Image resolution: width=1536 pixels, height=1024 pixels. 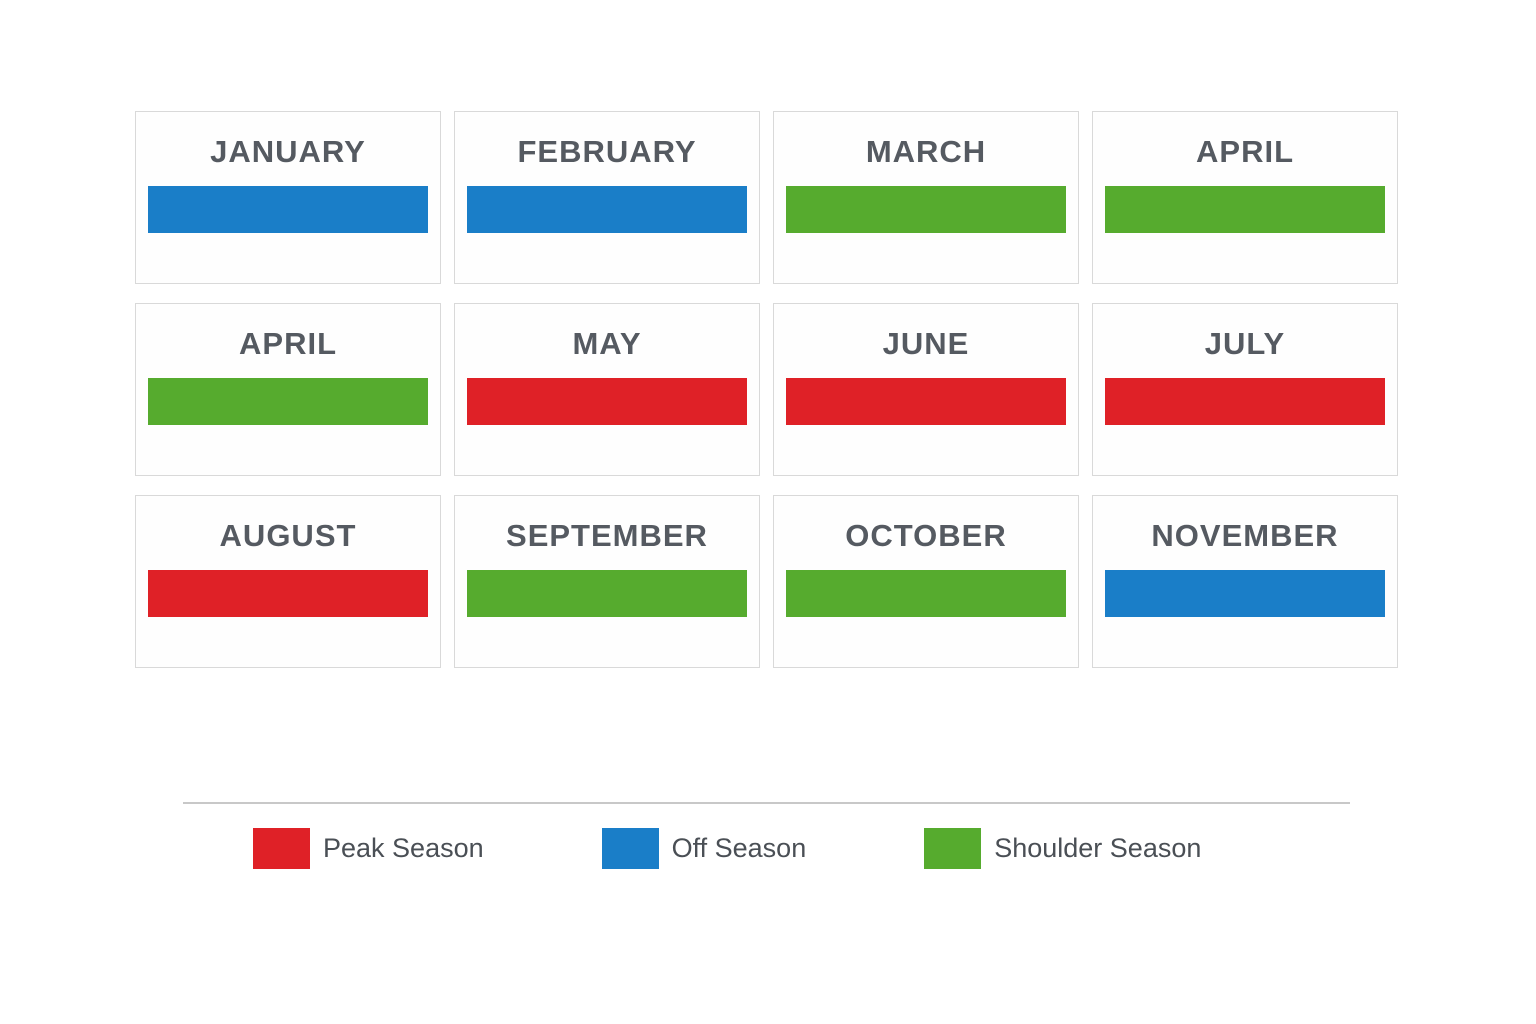 I want to click on month-card: JULY, so click(x=1245, y=389).